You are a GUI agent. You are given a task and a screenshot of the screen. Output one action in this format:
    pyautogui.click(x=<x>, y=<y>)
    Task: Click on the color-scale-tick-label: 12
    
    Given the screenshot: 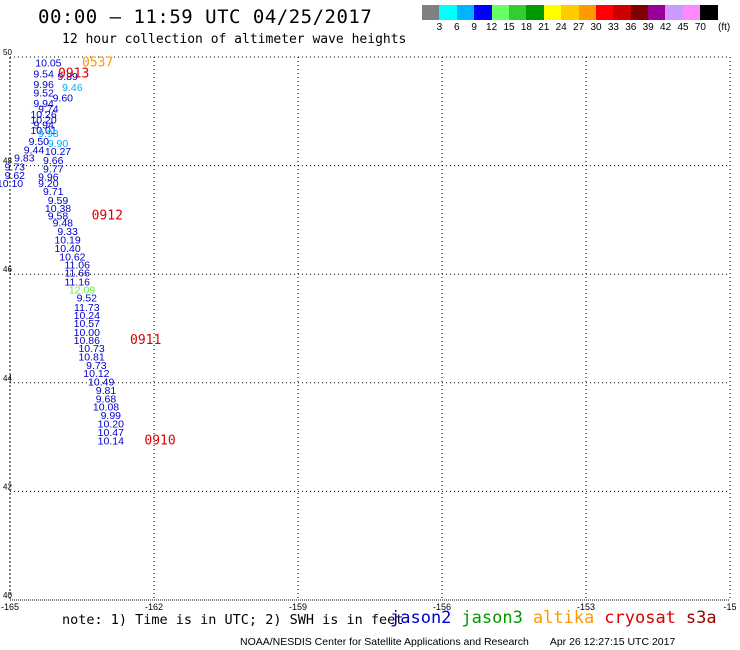 What is the action you would take?
    pyautogui.click(x=492, y=27)
    